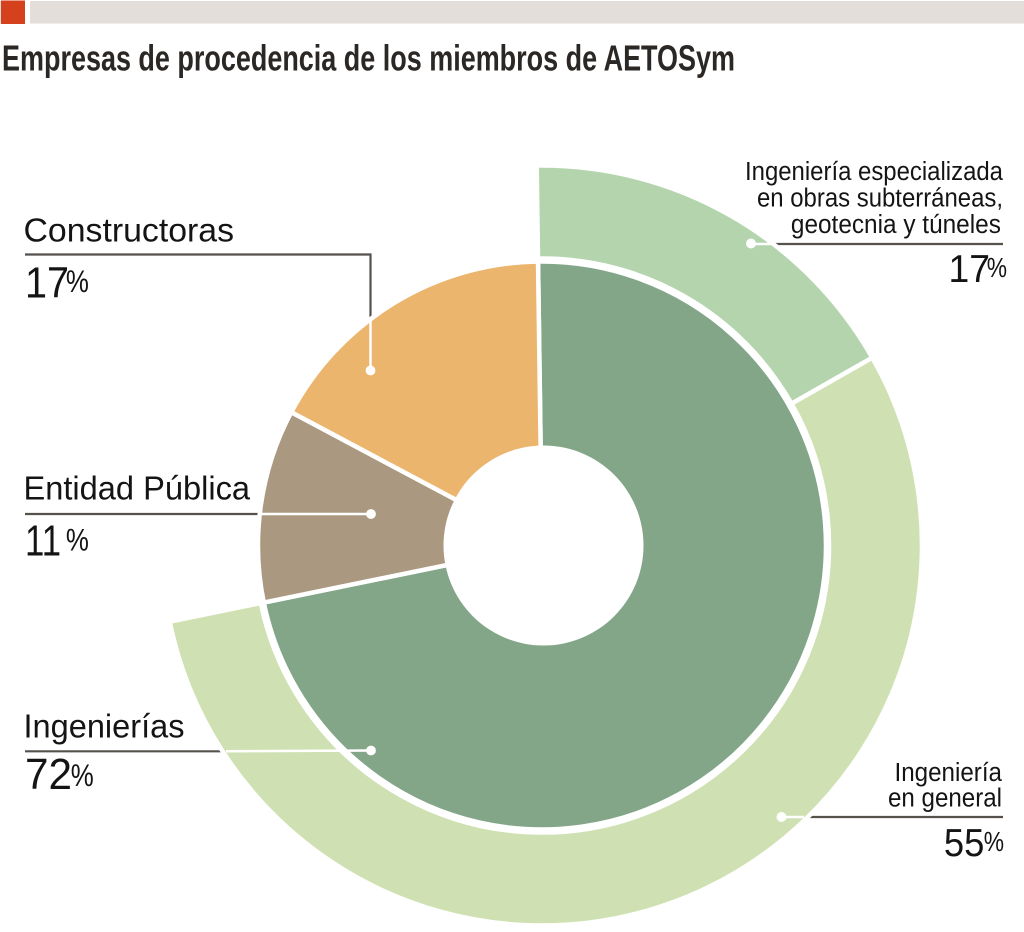 This screenshot has width=1024, height=932. I want to click on svg-text: en obras subterráneas,, so click(880, 199).